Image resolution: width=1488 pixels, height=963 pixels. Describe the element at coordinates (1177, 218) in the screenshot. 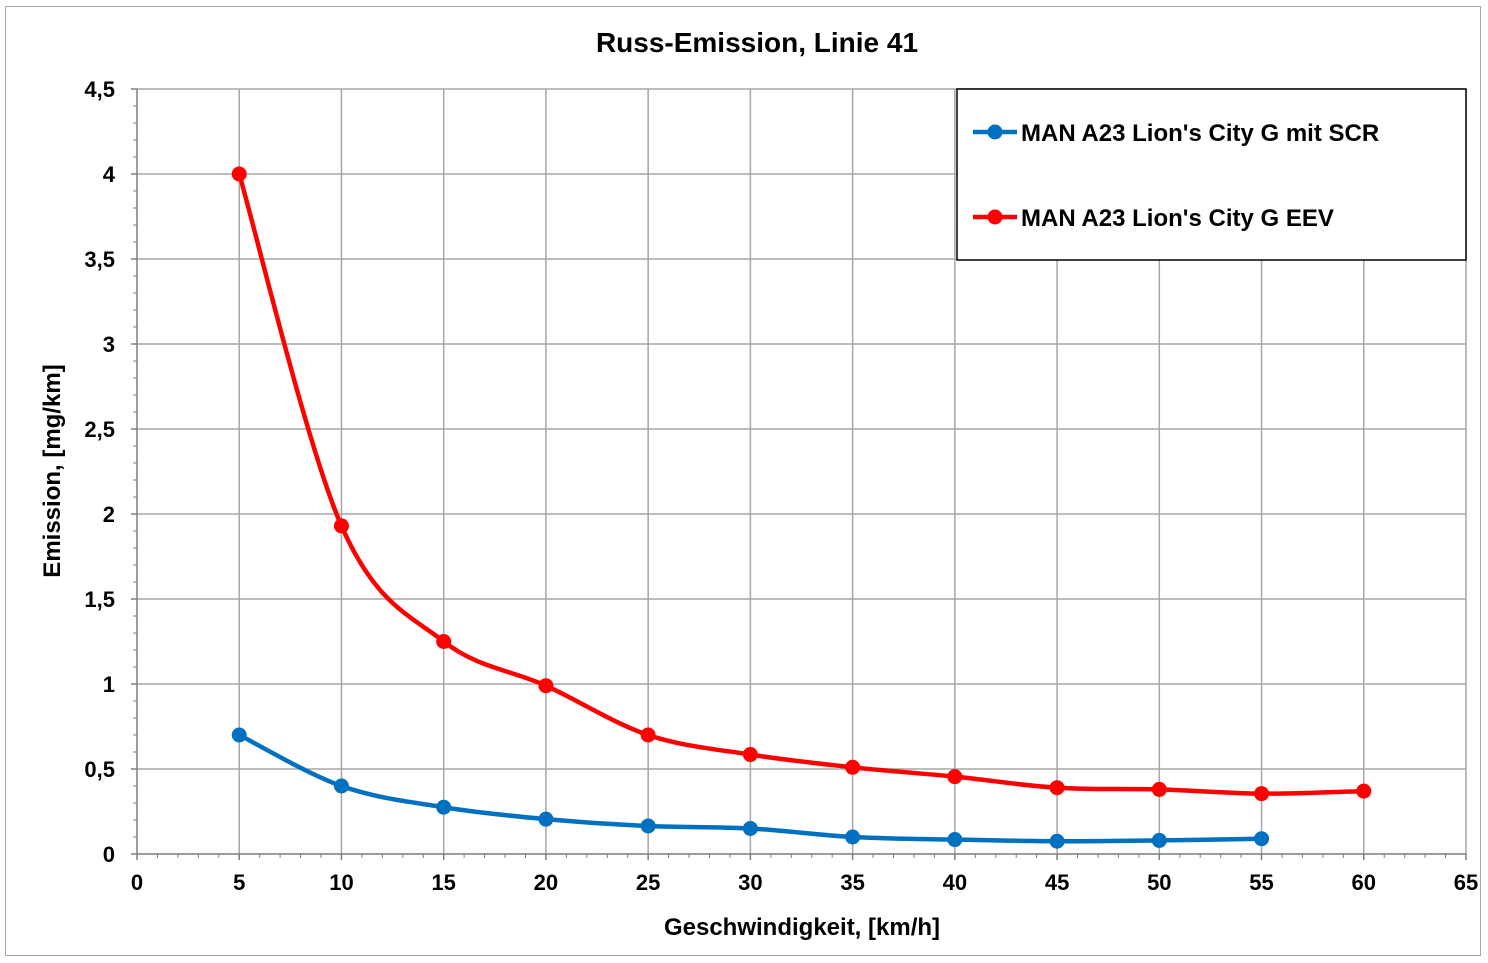

I see `legend-label: MAN A23 Lion's City G EEV` at that location.